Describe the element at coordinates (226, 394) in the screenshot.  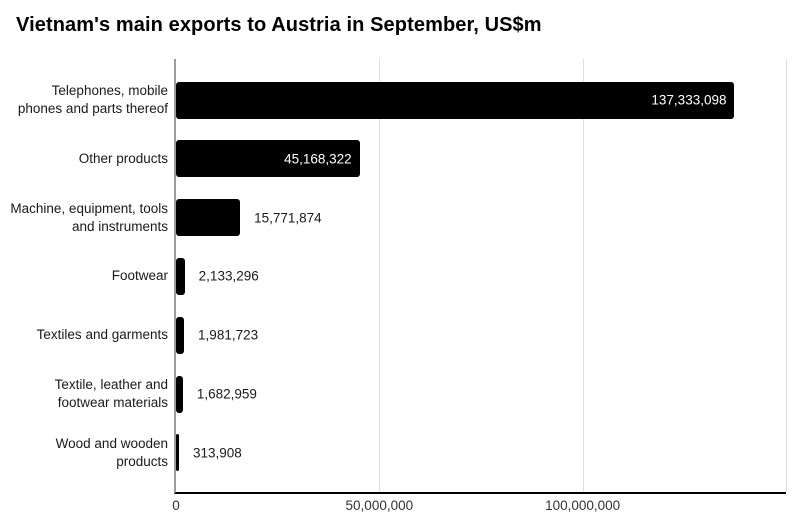
I see `value-label-5: 1,682,959` at that location.